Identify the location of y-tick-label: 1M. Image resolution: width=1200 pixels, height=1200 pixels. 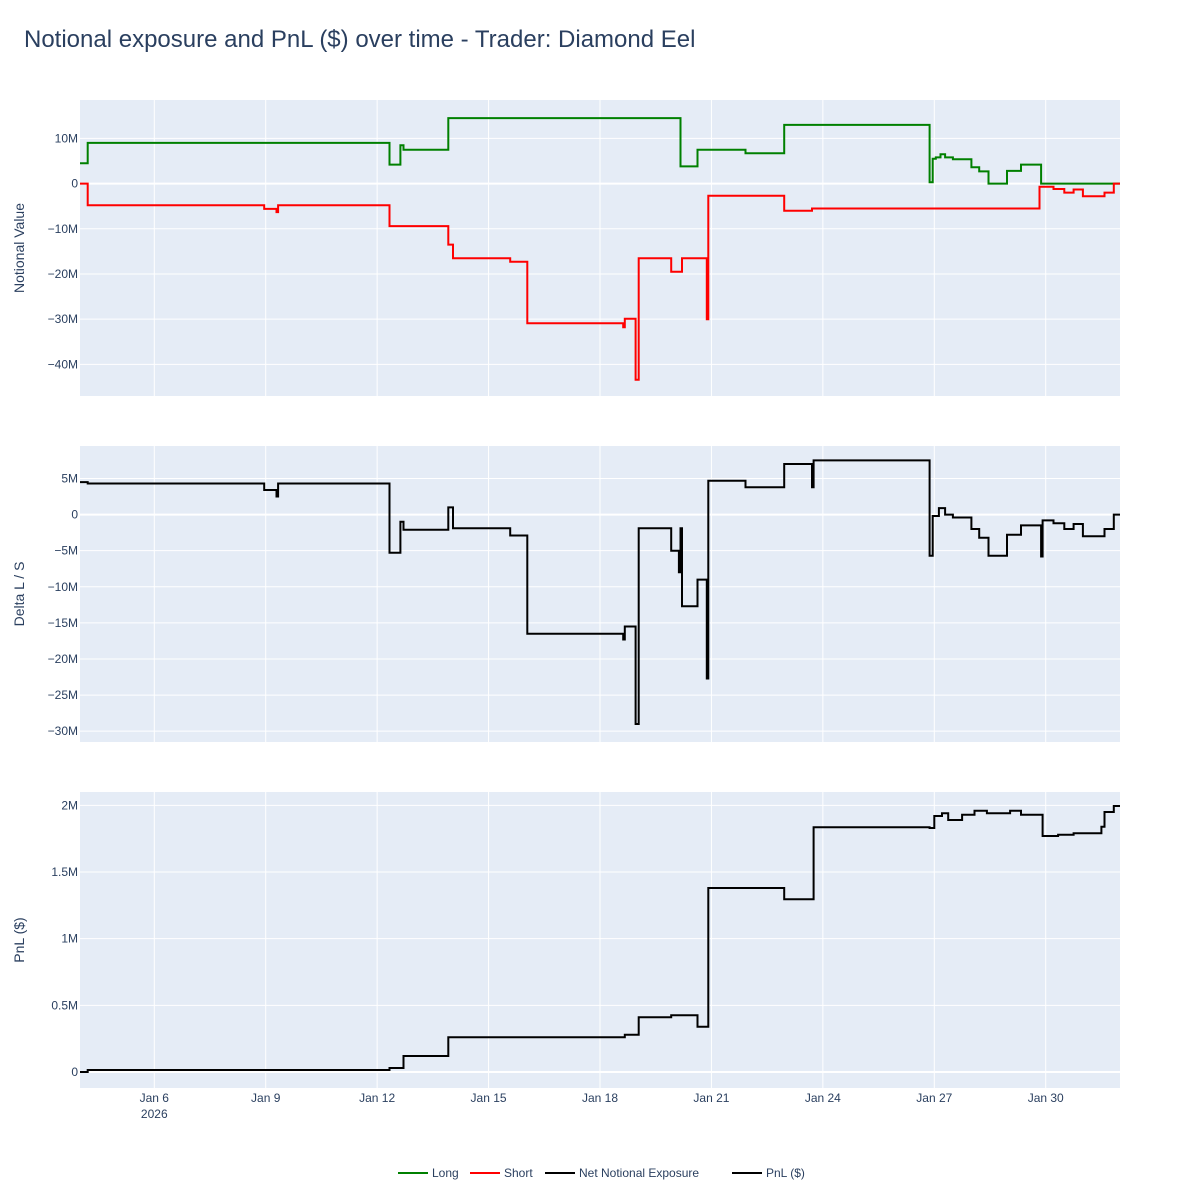
(69, 939).